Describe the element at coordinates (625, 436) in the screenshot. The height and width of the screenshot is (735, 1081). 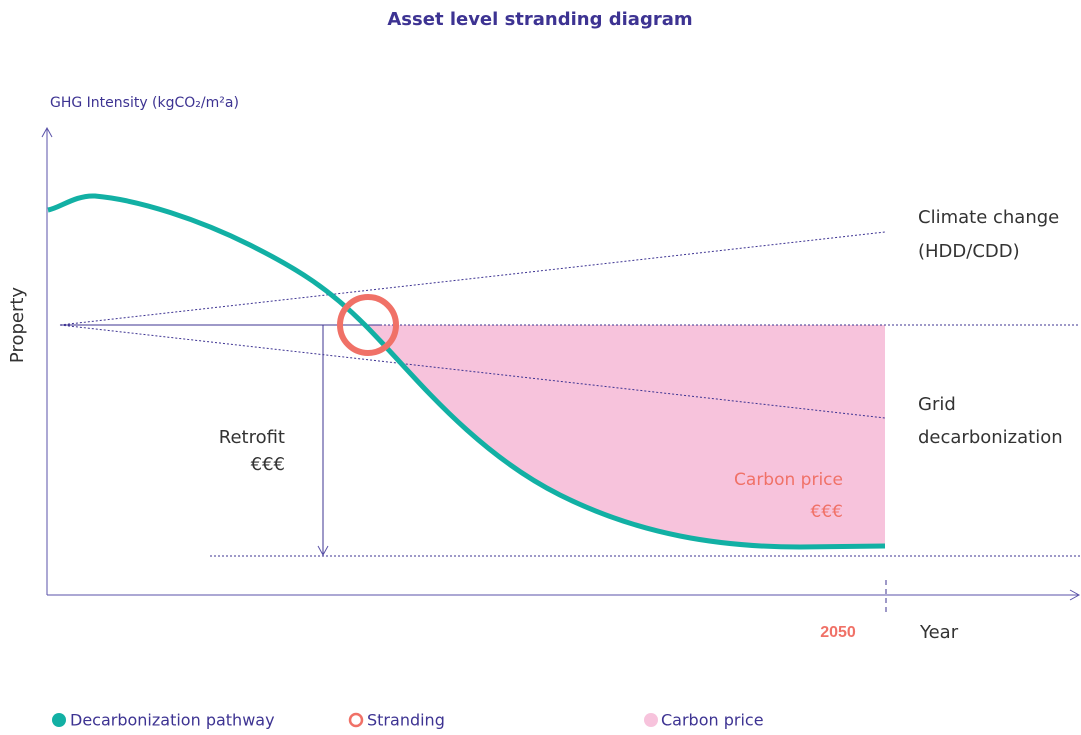
I see `carbon-price-area` at that location.